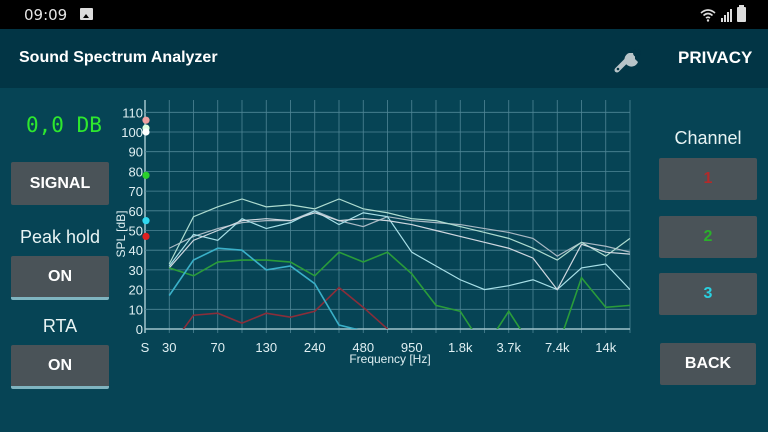 The height and width of the screenshot is (432, 768). I want to click on svg-text: Frequency [Hz], so click(389, 359).